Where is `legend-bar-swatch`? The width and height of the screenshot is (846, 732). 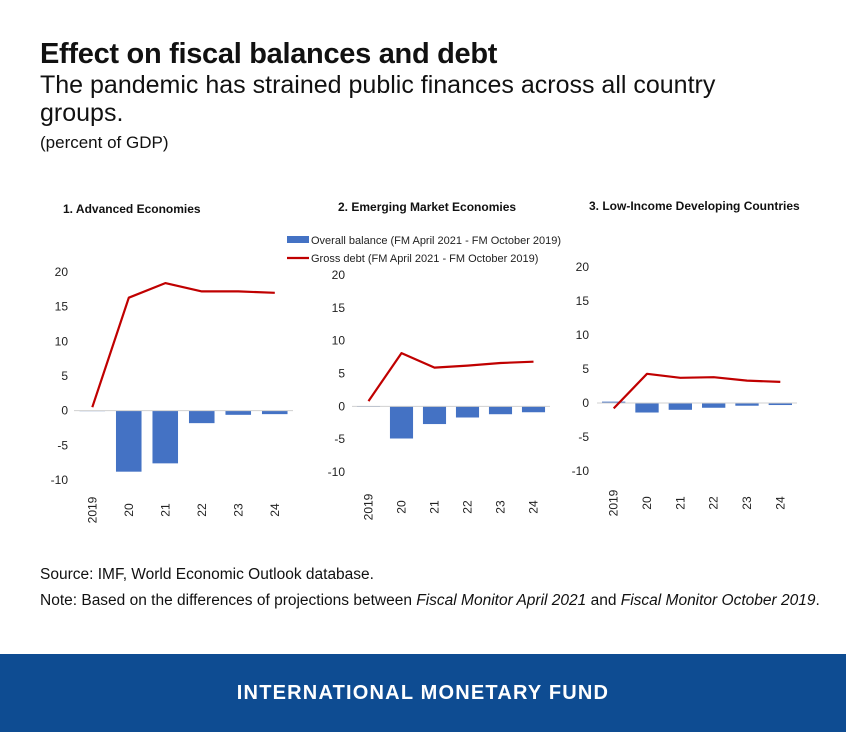
legend-bar-swatch is located at coordinates (298, 239).